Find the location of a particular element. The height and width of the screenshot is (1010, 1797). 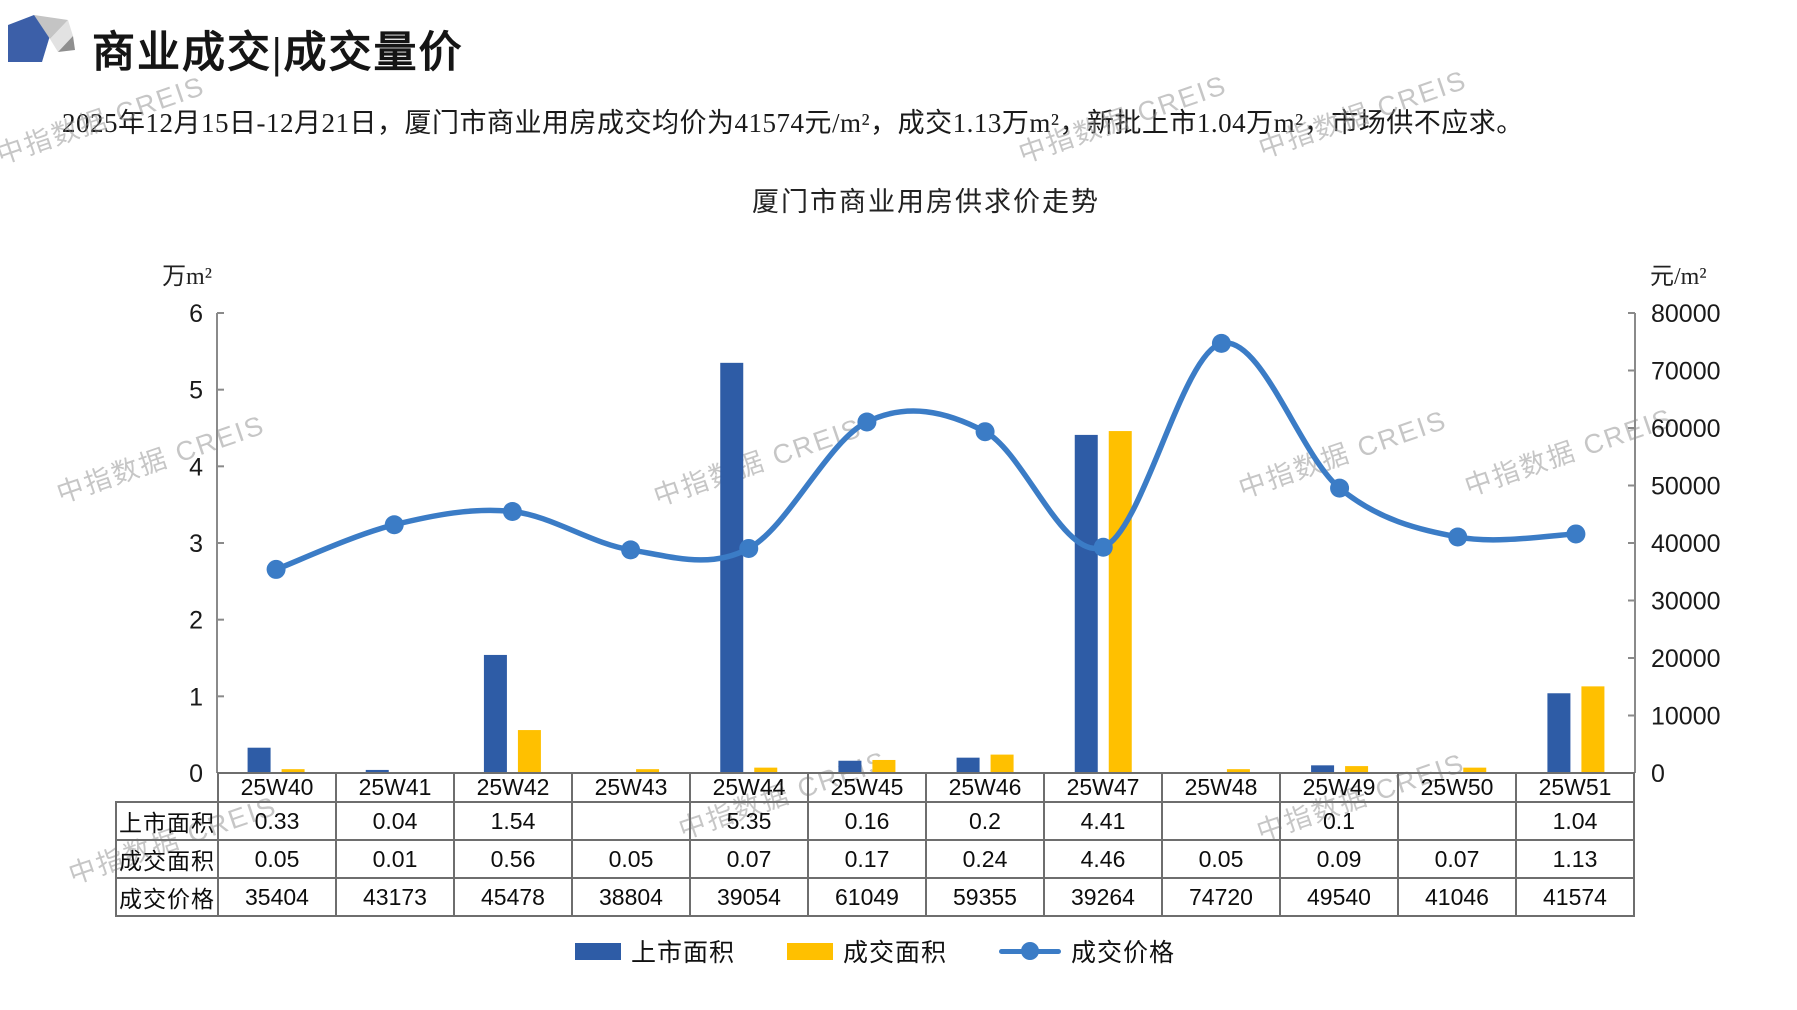

week-header-cell: 25W51 is located at coordinates (1575, 787).